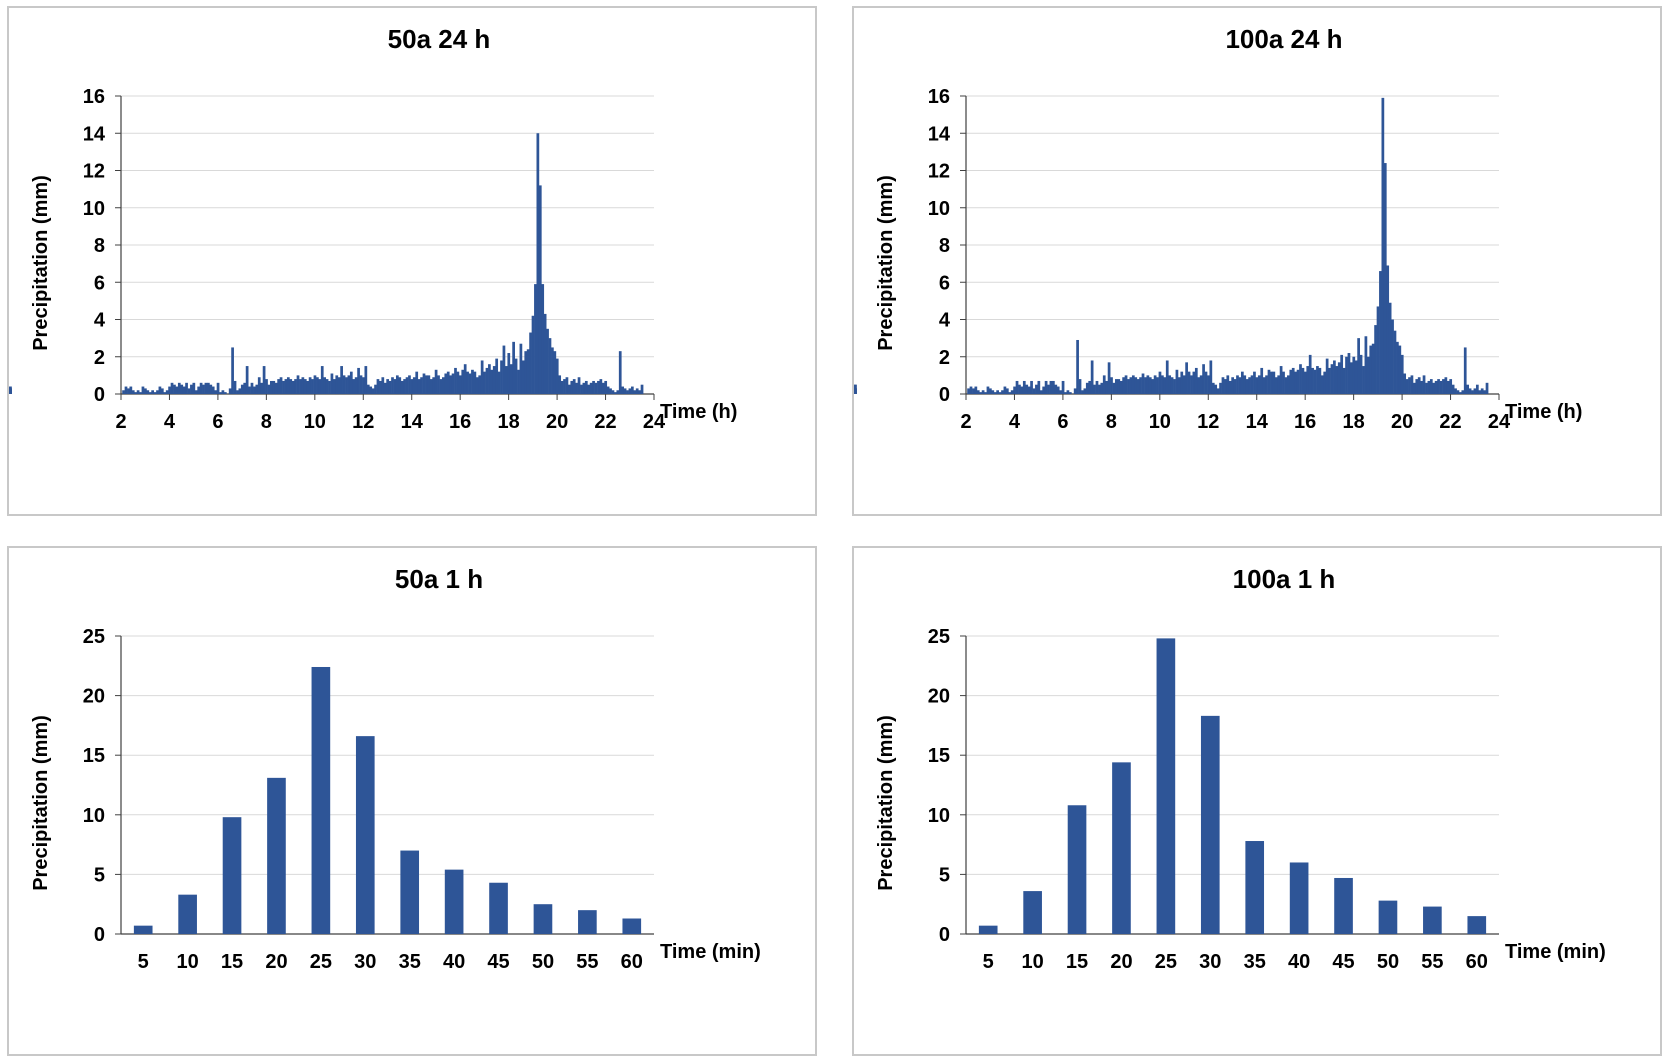  Describe the element at coordinates (1555, 952) in the screenshot. I see `x-axis-label: Time (min)` at that location.